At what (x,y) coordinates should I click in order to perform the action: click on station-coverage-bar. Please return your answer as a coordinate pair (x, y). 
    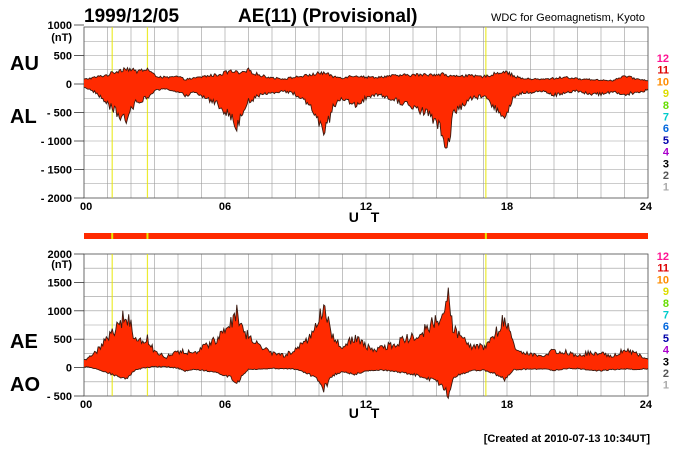
    Looking at the image, I should click on (366, 236).